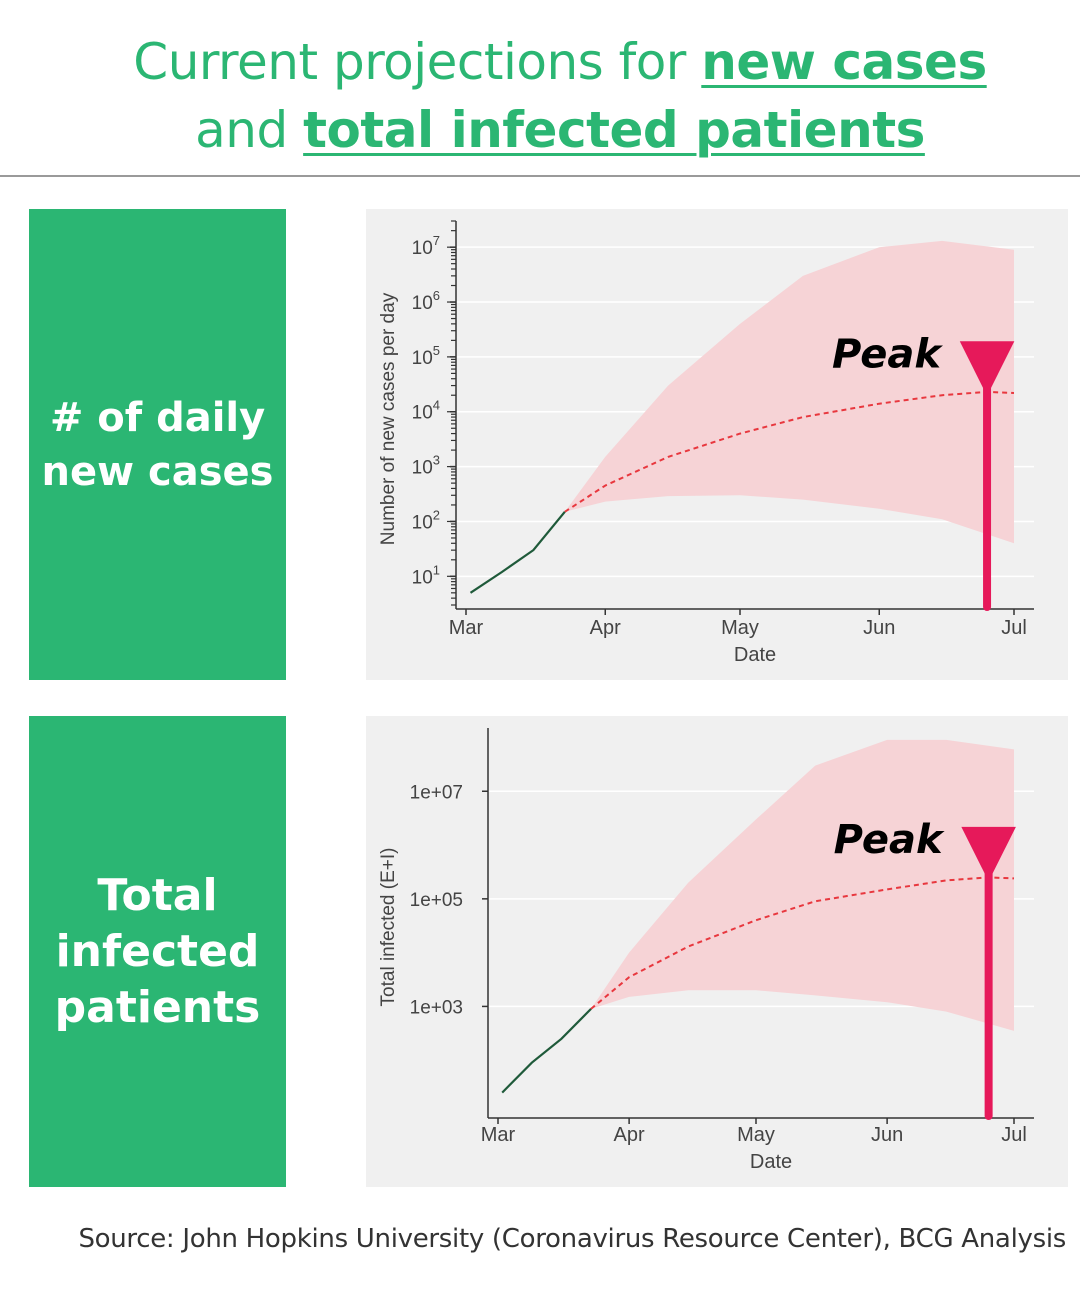 This screenshot has height=1297, width=1080. I want to click on section-label-daily-cases: # of daily new cases, so click(157, 444).